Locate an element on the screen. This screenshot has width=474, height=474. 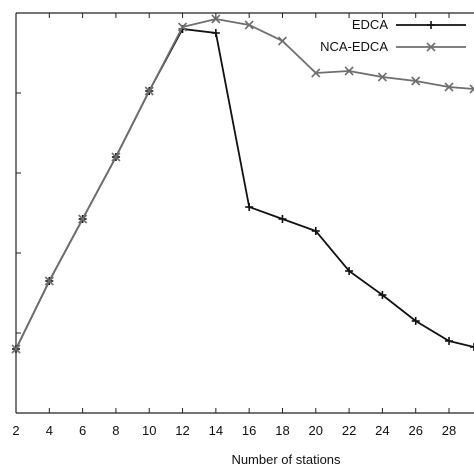
legend-item: NCA-EDCA is located at coordinates (393, 46).